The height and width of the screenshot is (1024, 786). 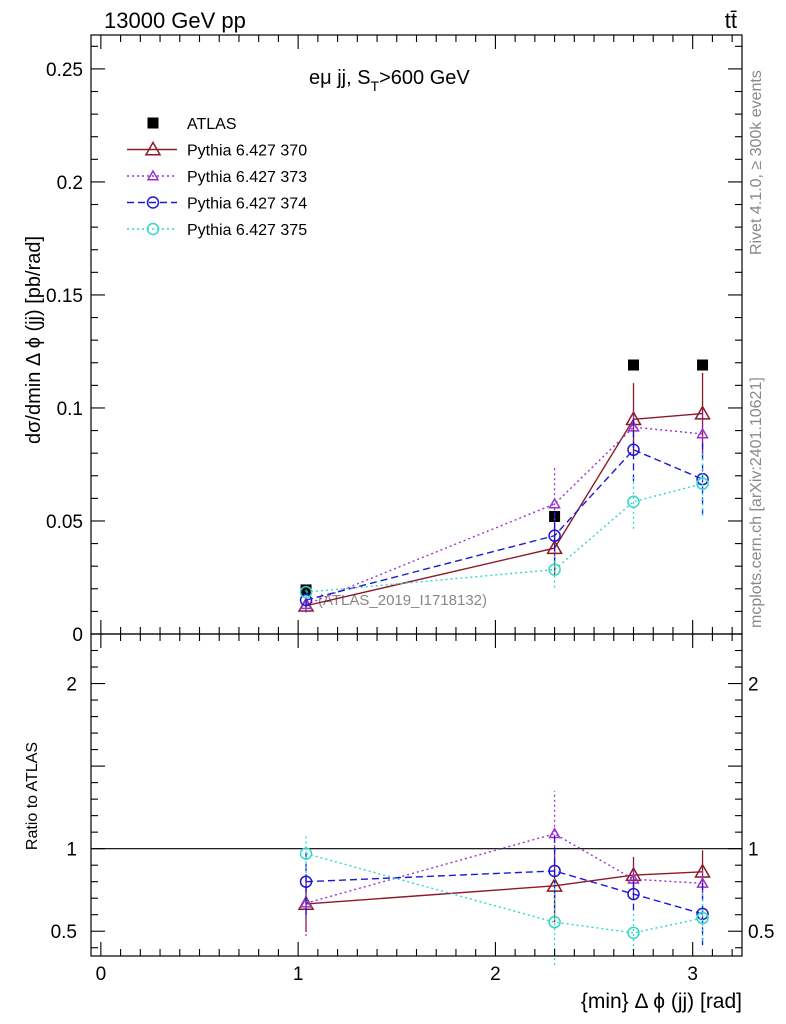 What do you see at coordinates (756, 162) in the screenshot?
I see `rivet-version-label: Rivet 4.1.0, ≥ 300k events` at bounding box center [756, 162].